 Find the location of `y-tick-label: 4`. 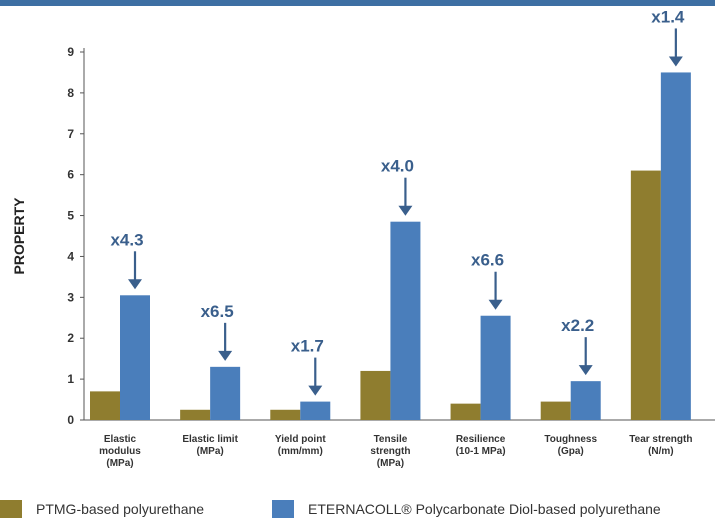

y-tick-label: 4 is located at coordinates (70, 256).